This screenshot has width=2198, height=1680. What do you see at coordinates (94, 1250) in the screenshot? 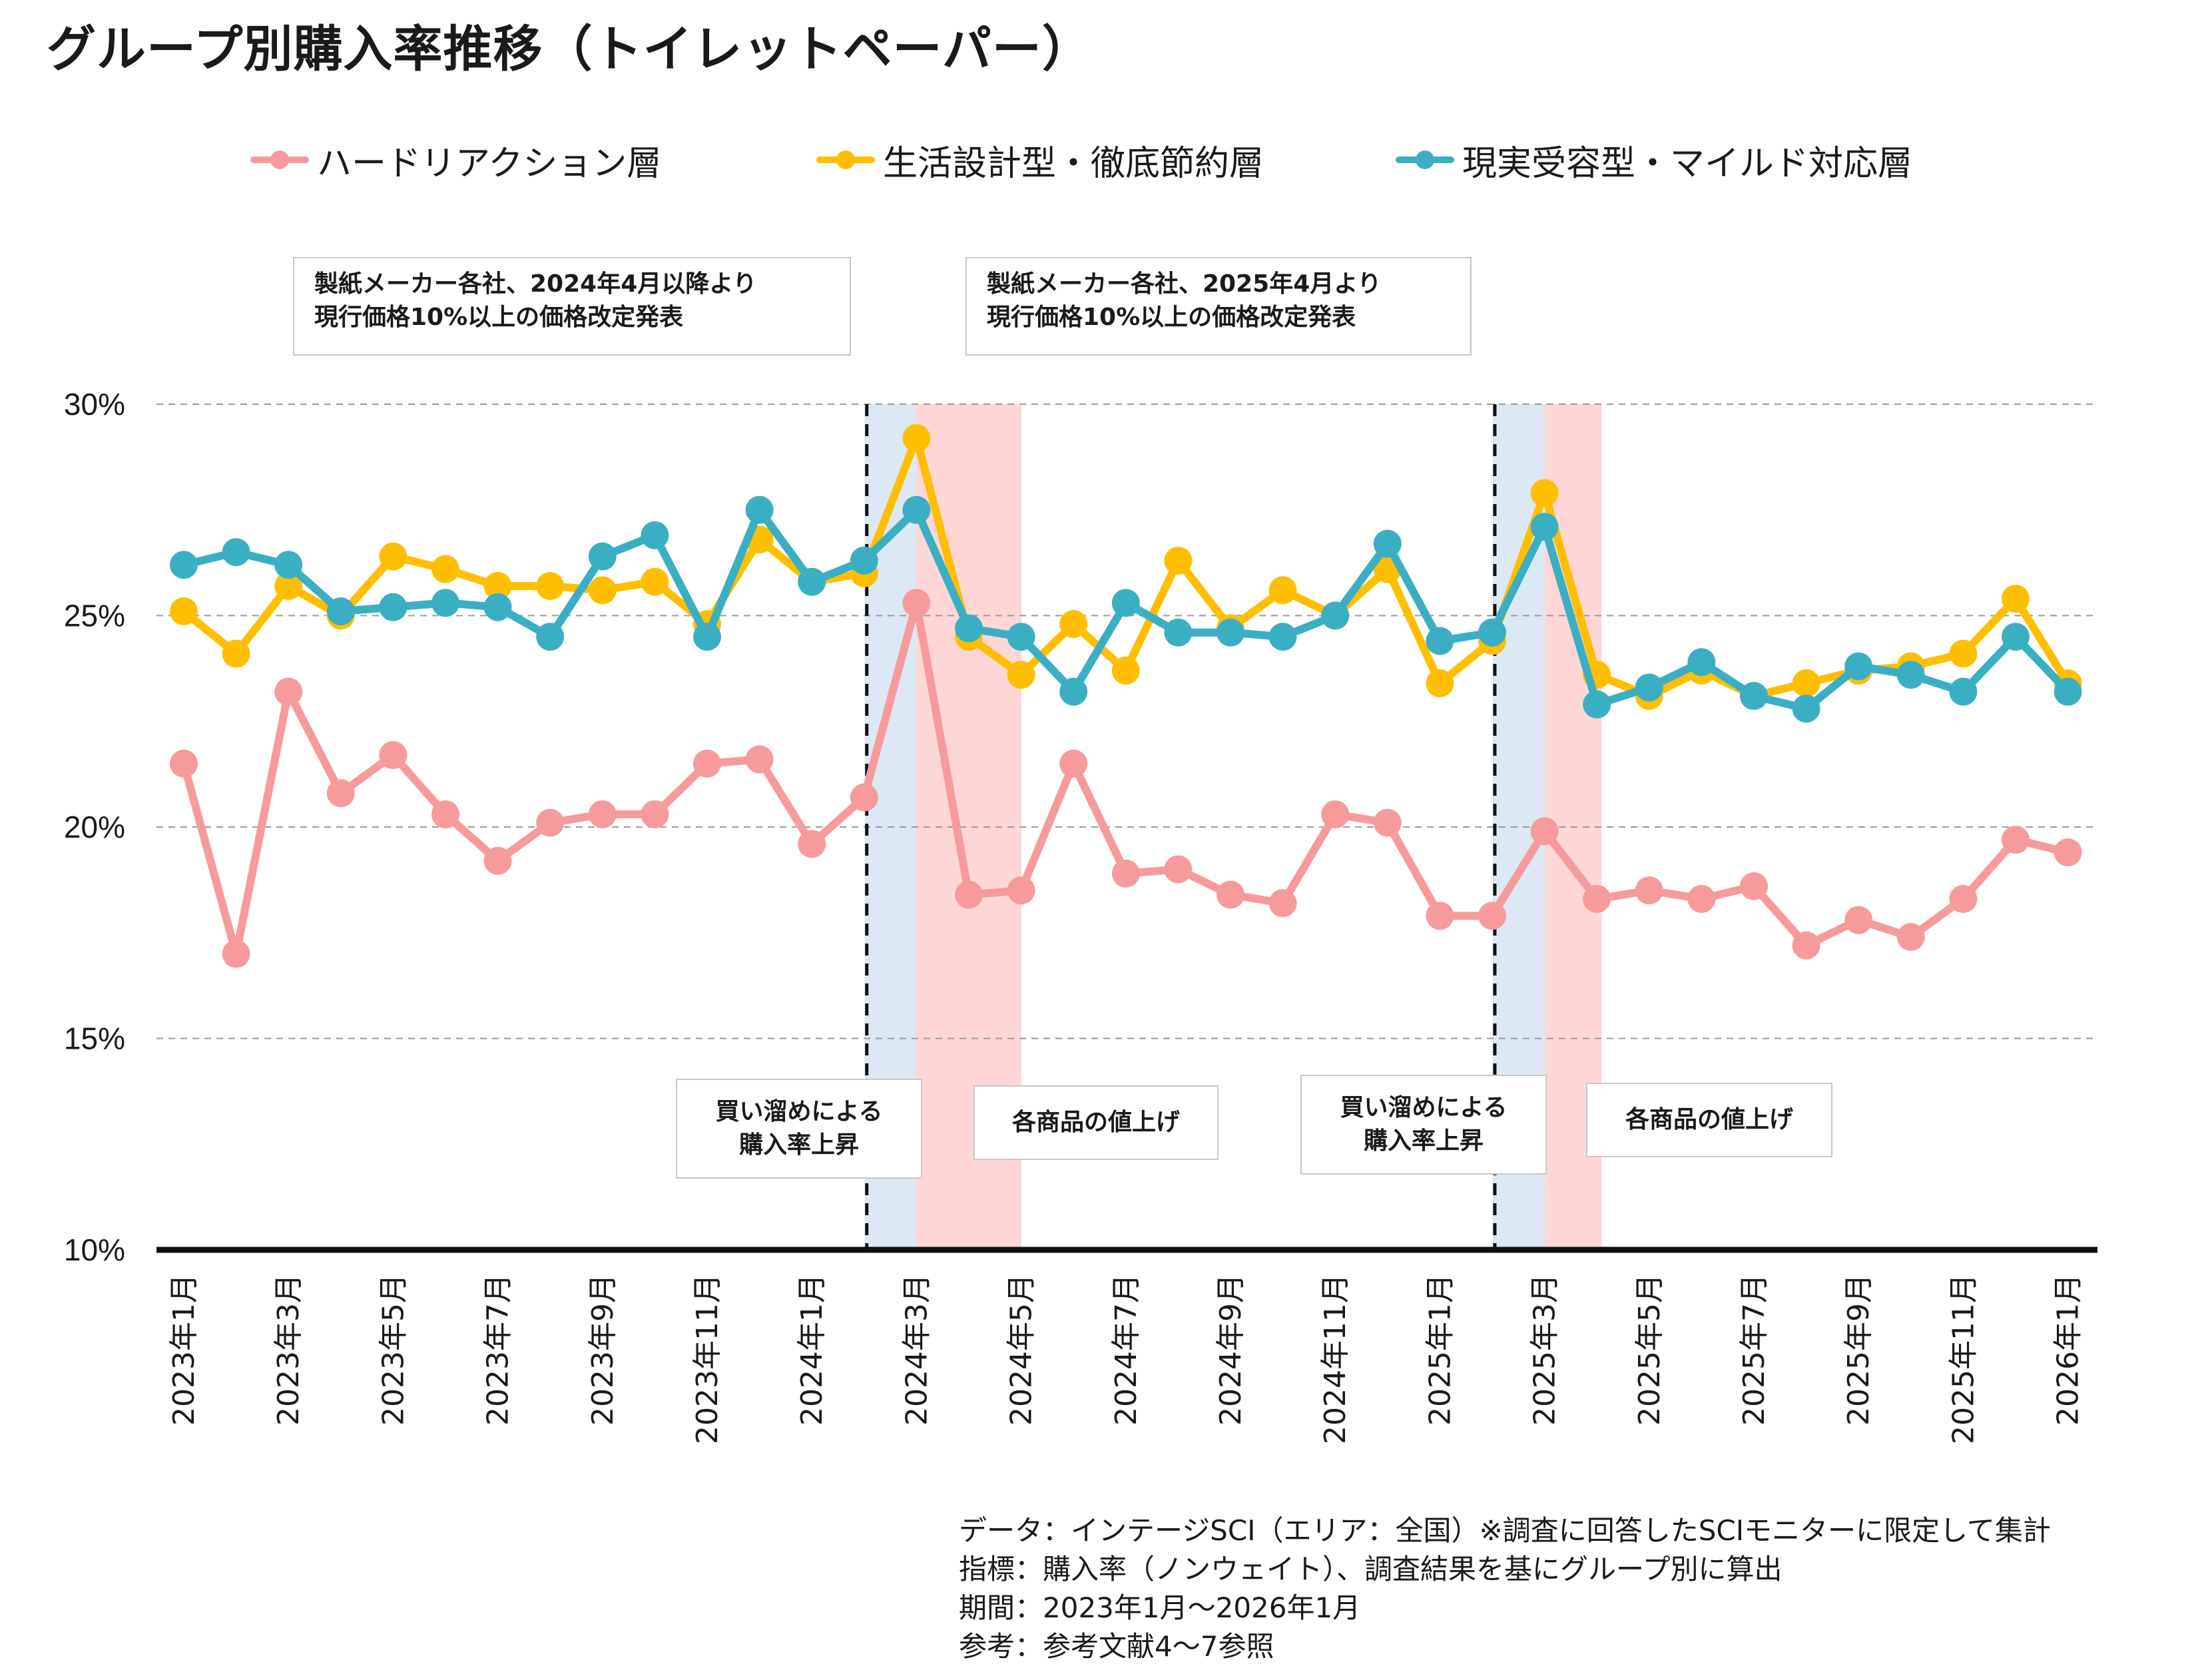
I see `y-tick-label: 10%` at bounding box center [94, 1250].